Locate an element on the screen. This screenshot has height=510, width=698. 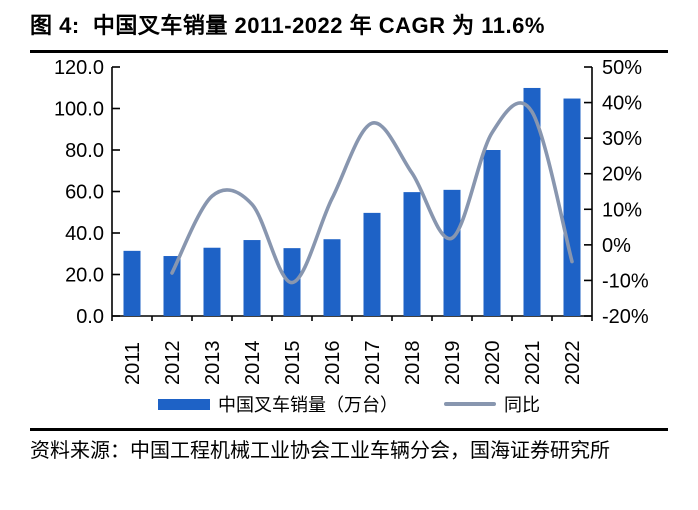
x-axis-label-2022: 2022 is located at coordinates (573, 363).